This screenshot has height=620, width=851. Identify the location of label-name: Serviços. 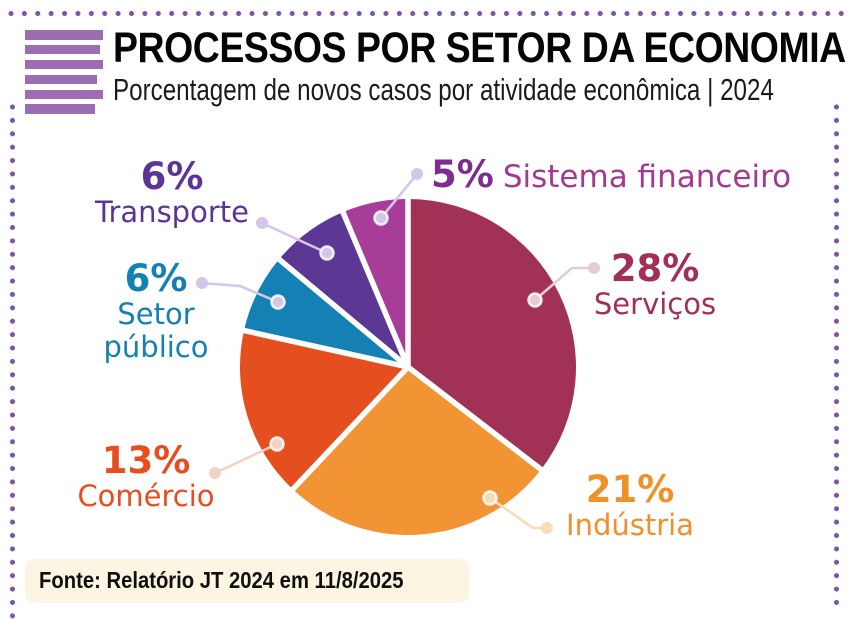
(655, 303).